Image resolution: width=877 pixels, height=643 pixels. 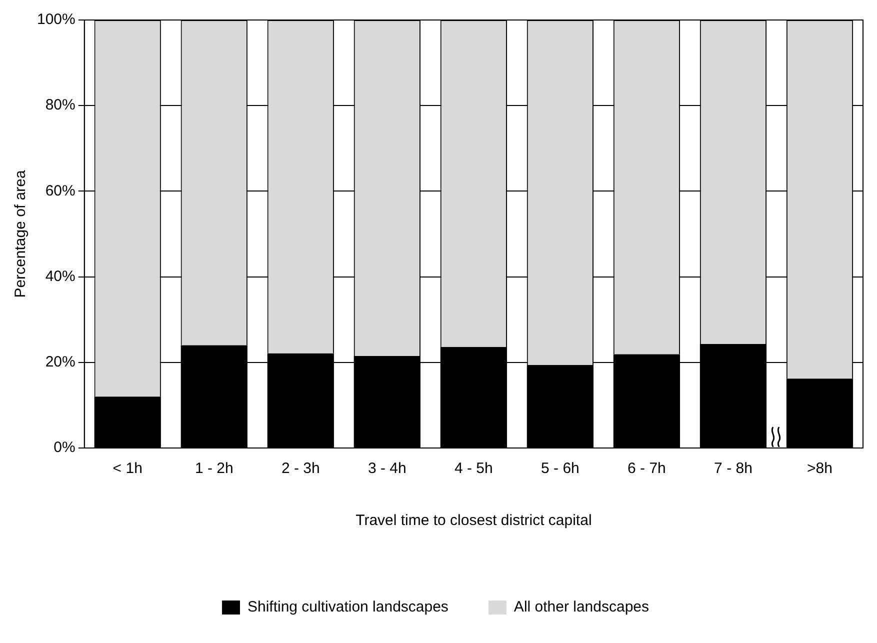 What do you see at coordinates (474, 521) in the screenshot?
I see `x-axis-title: Travel time to closest district capital` at bounding box center [474, 521].